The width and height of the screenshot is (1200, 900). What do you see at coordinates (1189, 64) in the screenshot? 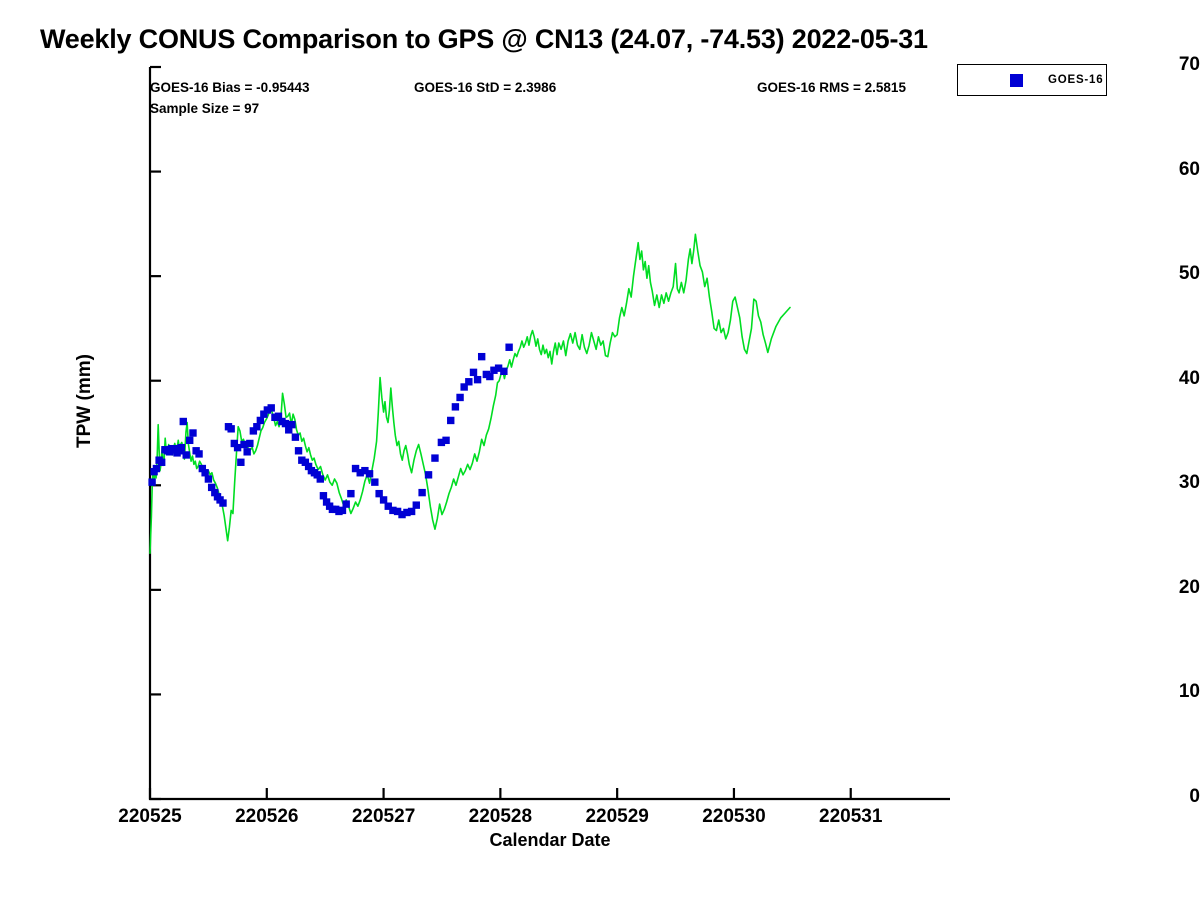
I see `y-tick-70: 70` at bounding box center [1189, 64].